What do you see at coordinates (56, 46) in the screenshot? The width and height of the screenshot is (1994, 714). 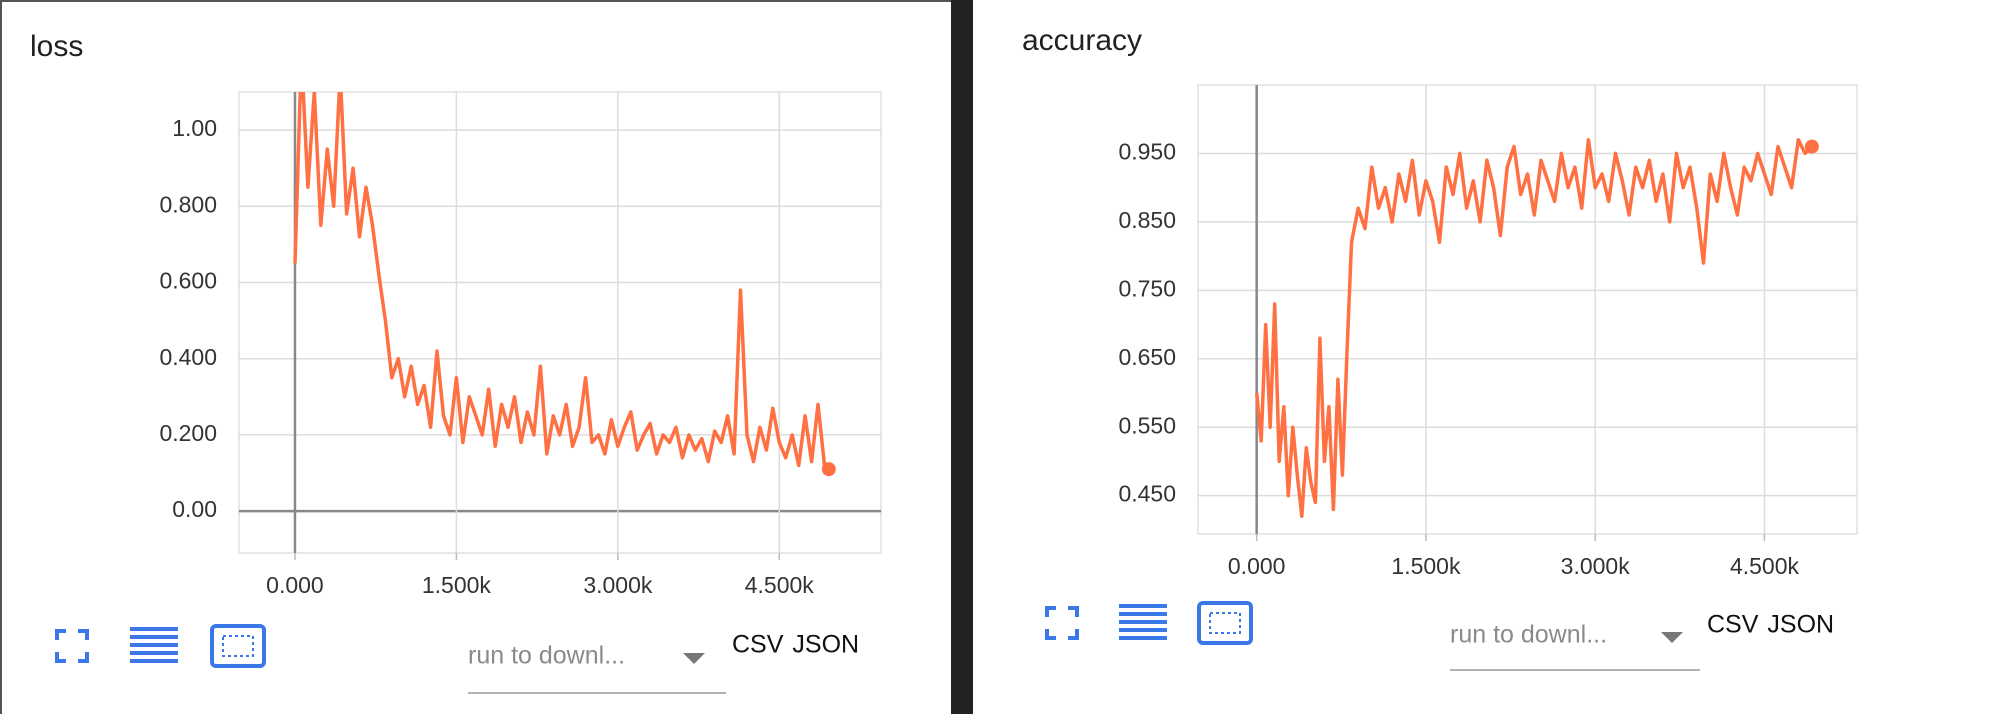 I see `chart-title: loss` at bounding box center [56, 46].